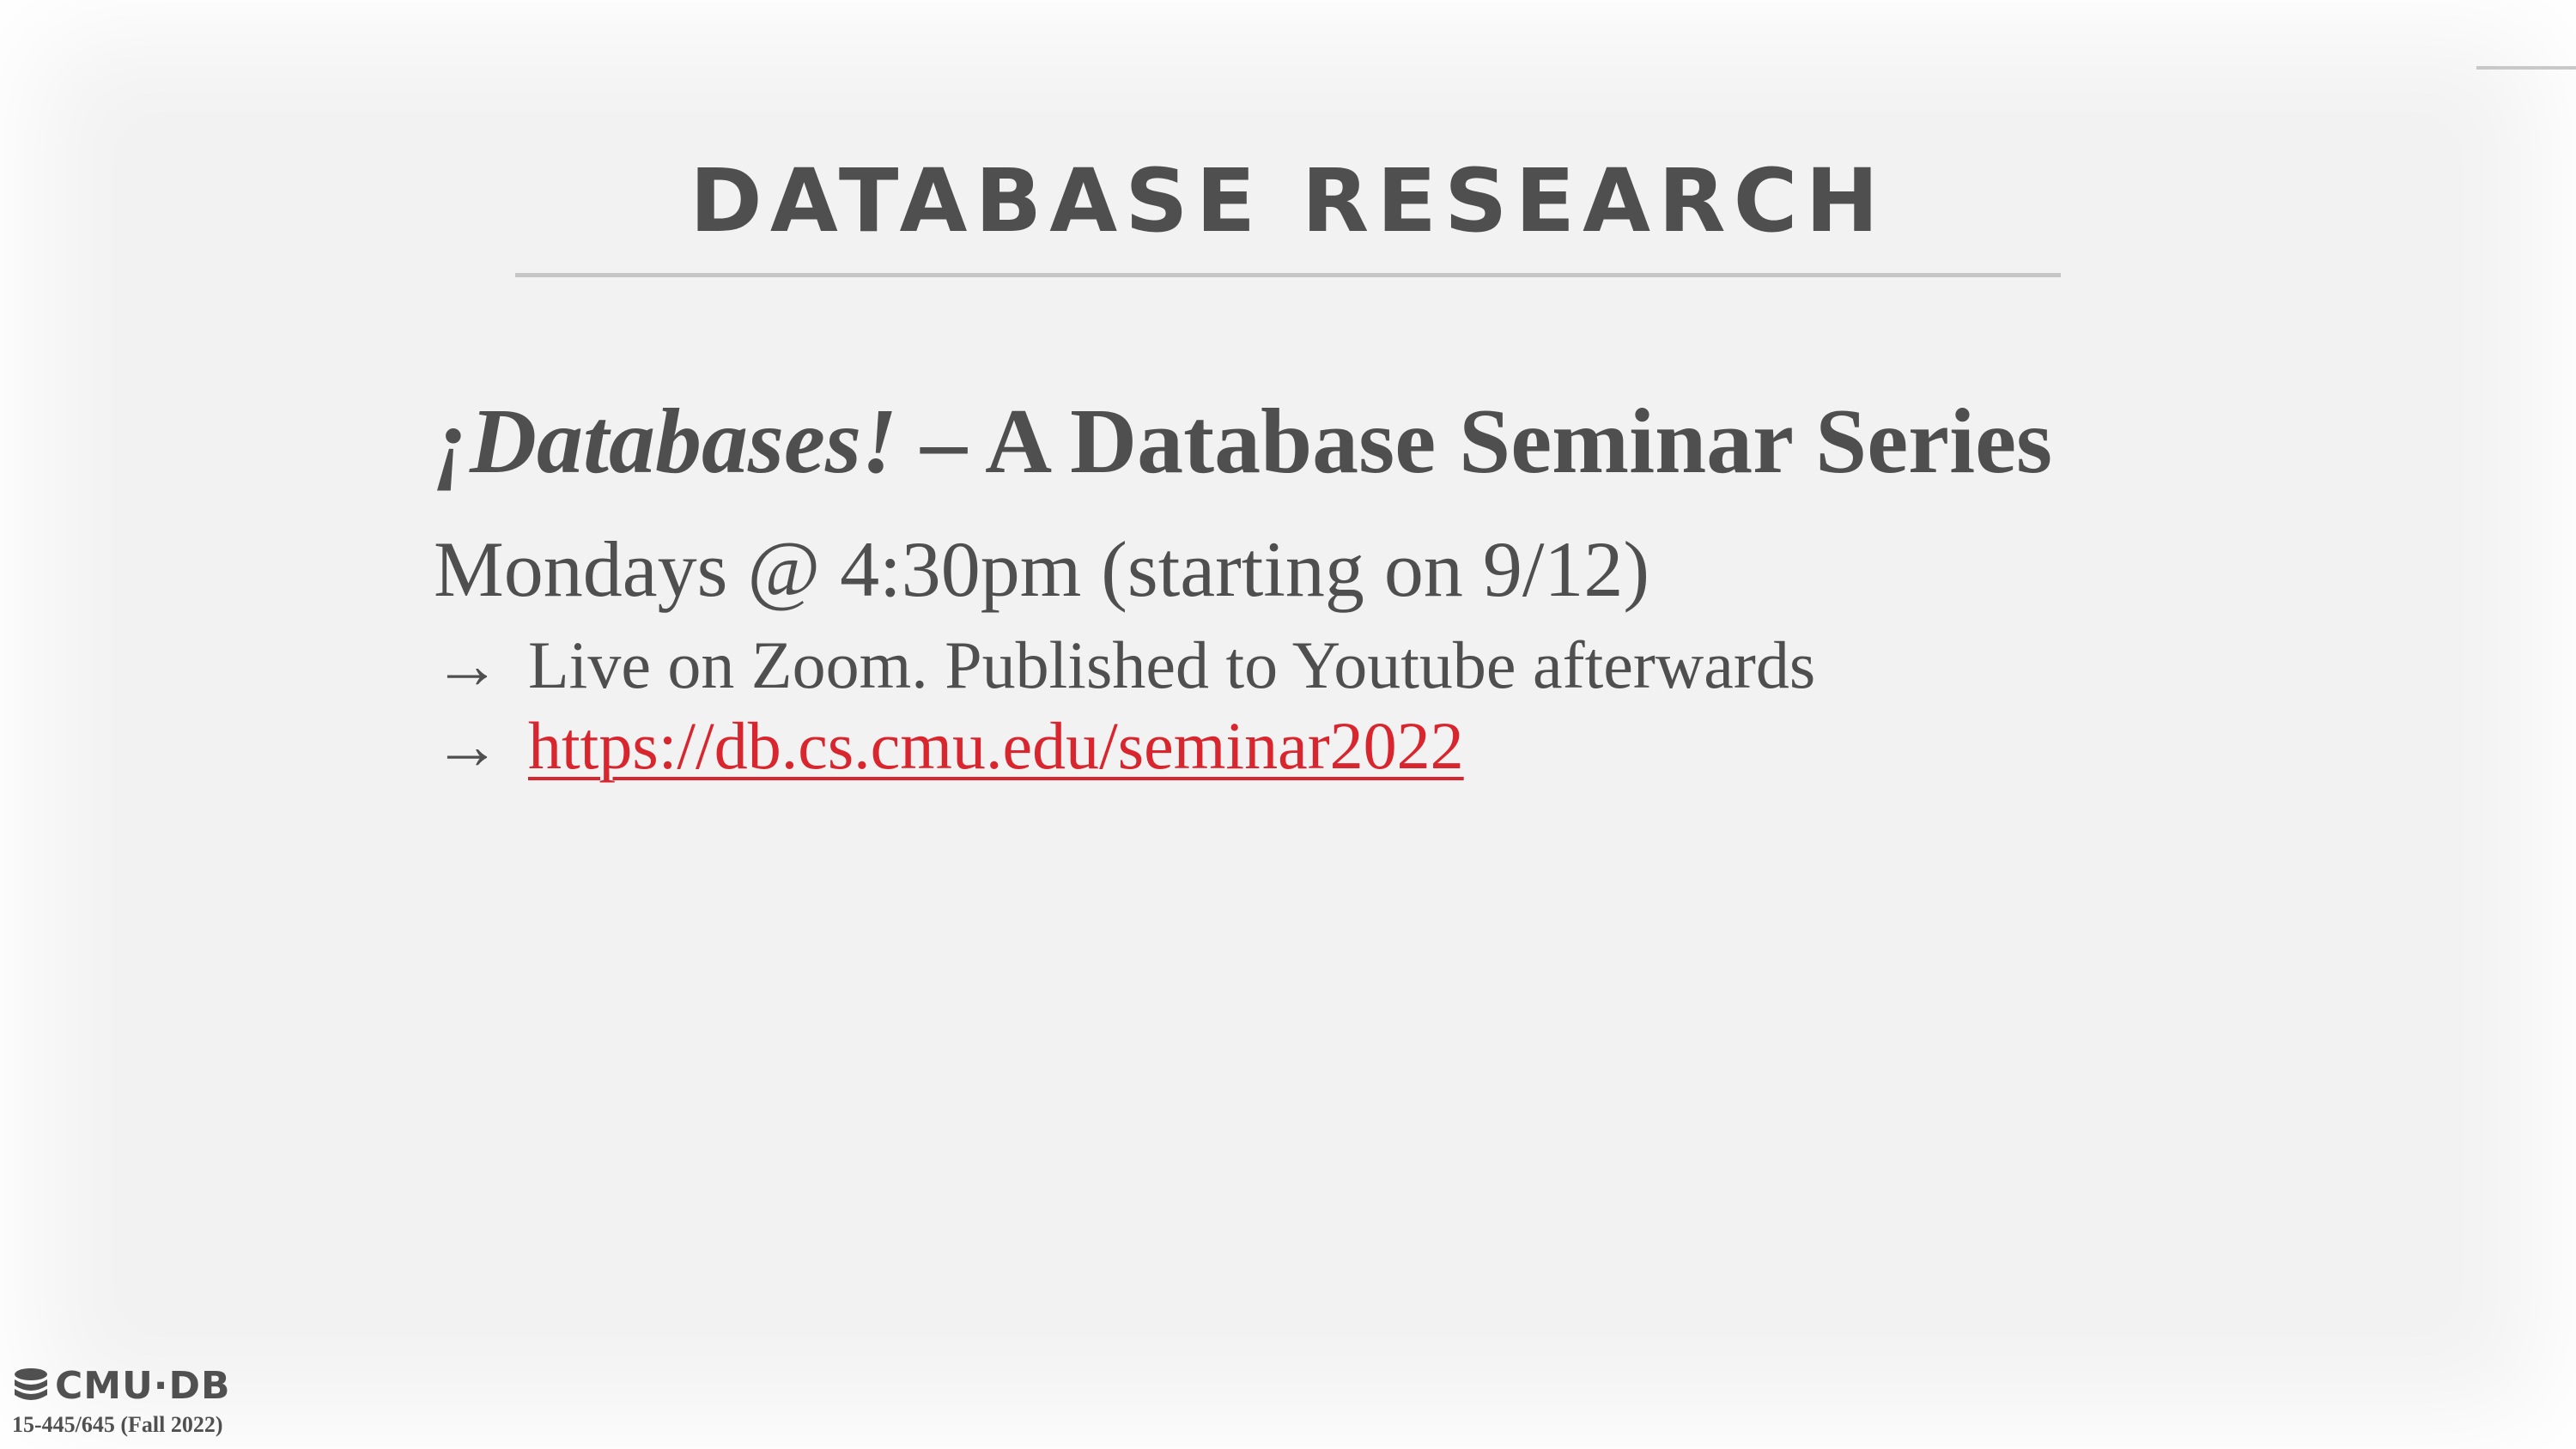  Describe the element at coordinates (143, 1385) in the screenshot. I see `logo-text: CMU·DB` at that location.